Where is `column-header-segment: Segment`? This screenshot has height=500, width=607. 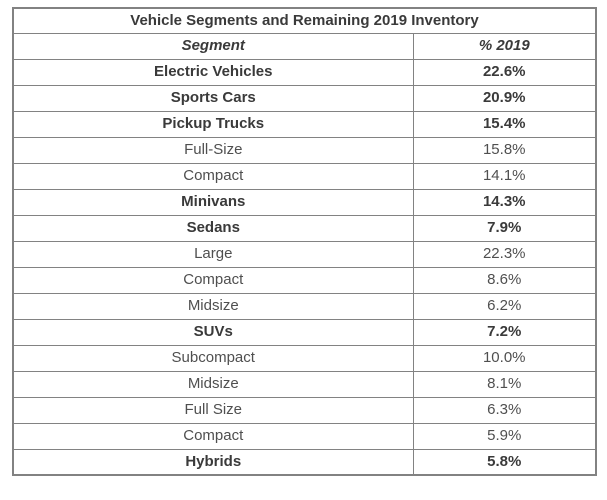
column-header-segment: Segment is located at coordinates (213, 46).